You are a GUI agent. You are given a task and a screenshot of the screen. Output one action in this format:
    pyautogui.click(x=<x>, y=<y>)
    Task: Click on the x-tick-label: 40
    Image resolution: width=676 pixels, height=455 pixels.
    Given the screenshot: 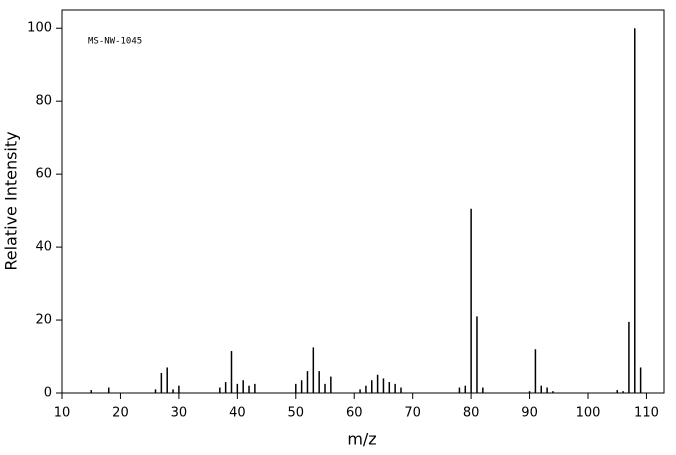 What is the action you would take?
    pyautogui.click(x=237, y=413)
    